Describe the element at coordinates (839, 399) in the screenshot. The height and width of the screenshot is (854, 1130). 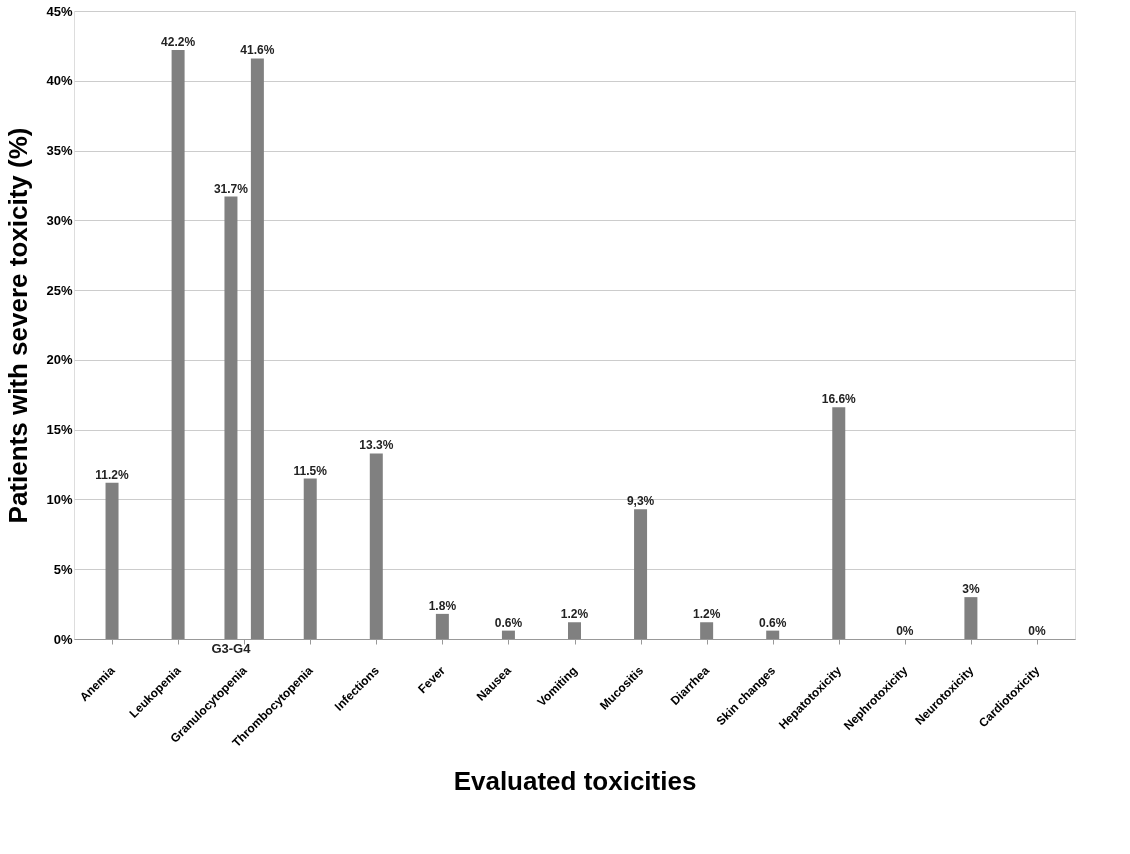
I see `data-label: 16.6%` at that location.